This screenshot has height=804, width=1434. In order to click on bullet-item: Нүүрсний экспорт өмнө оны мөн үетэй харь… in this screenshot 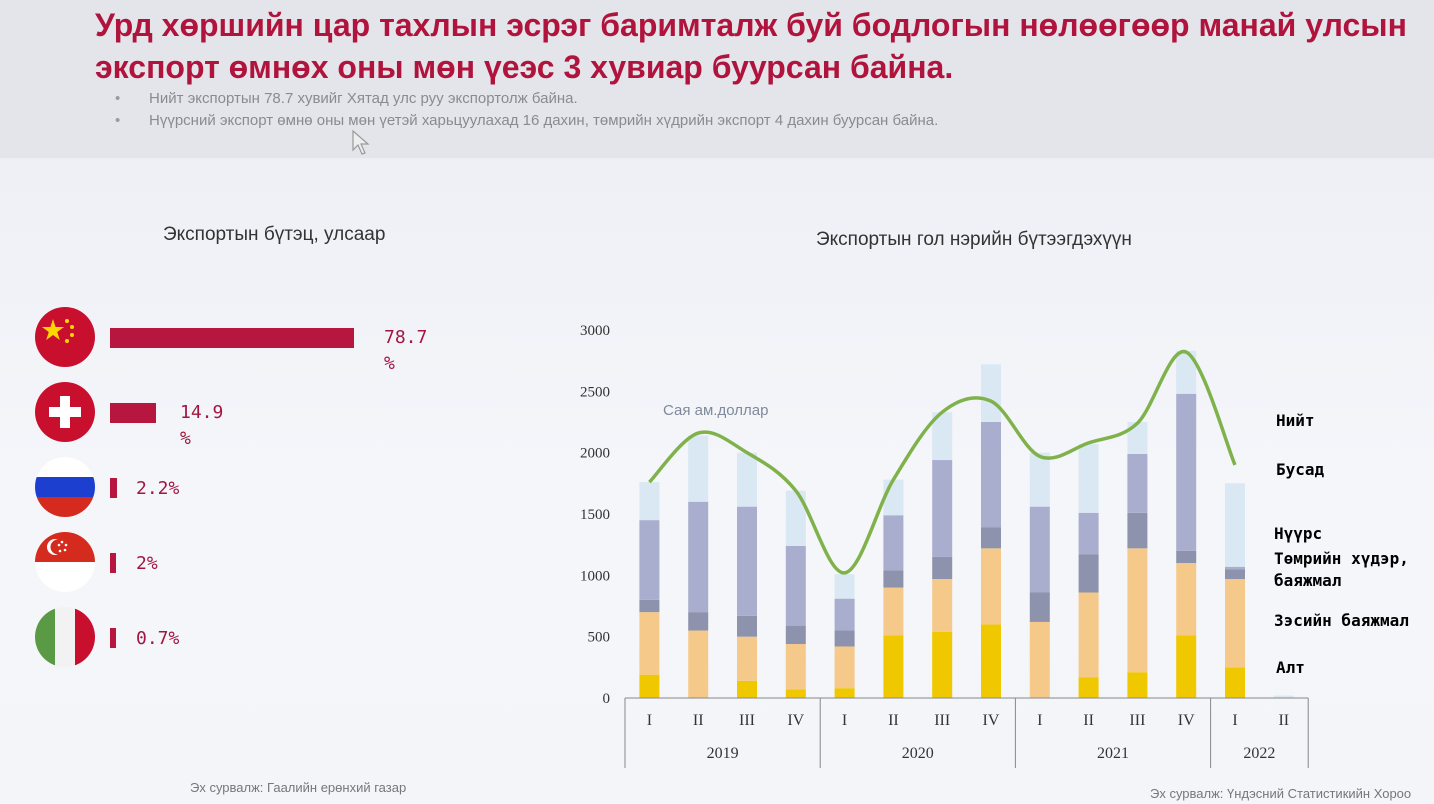, I will do `click(526, 121)`.